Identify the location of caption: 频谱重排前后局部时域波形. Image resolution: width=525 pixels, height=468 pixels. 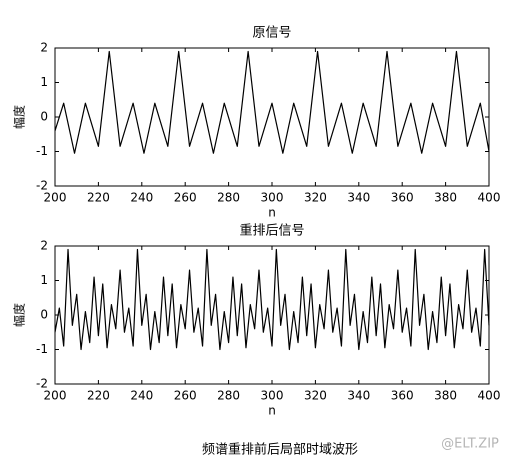
(280, 450).